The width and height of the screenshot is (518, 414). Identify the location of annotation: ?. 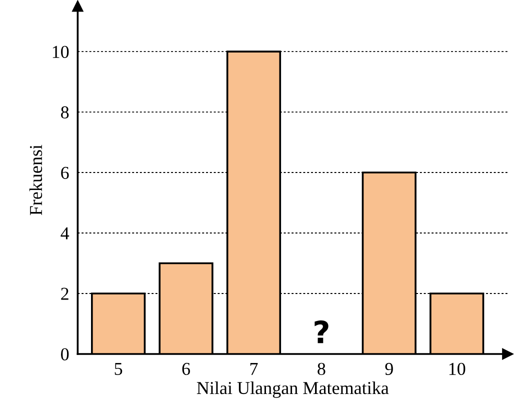
(321, 332).